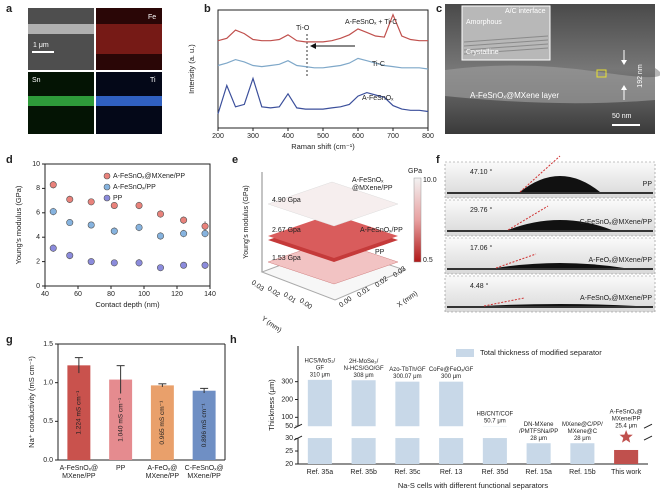  What do you see at coordinates (417, 220) in the screenshot?
I see `colorbar` at bounding box center [417, 220].